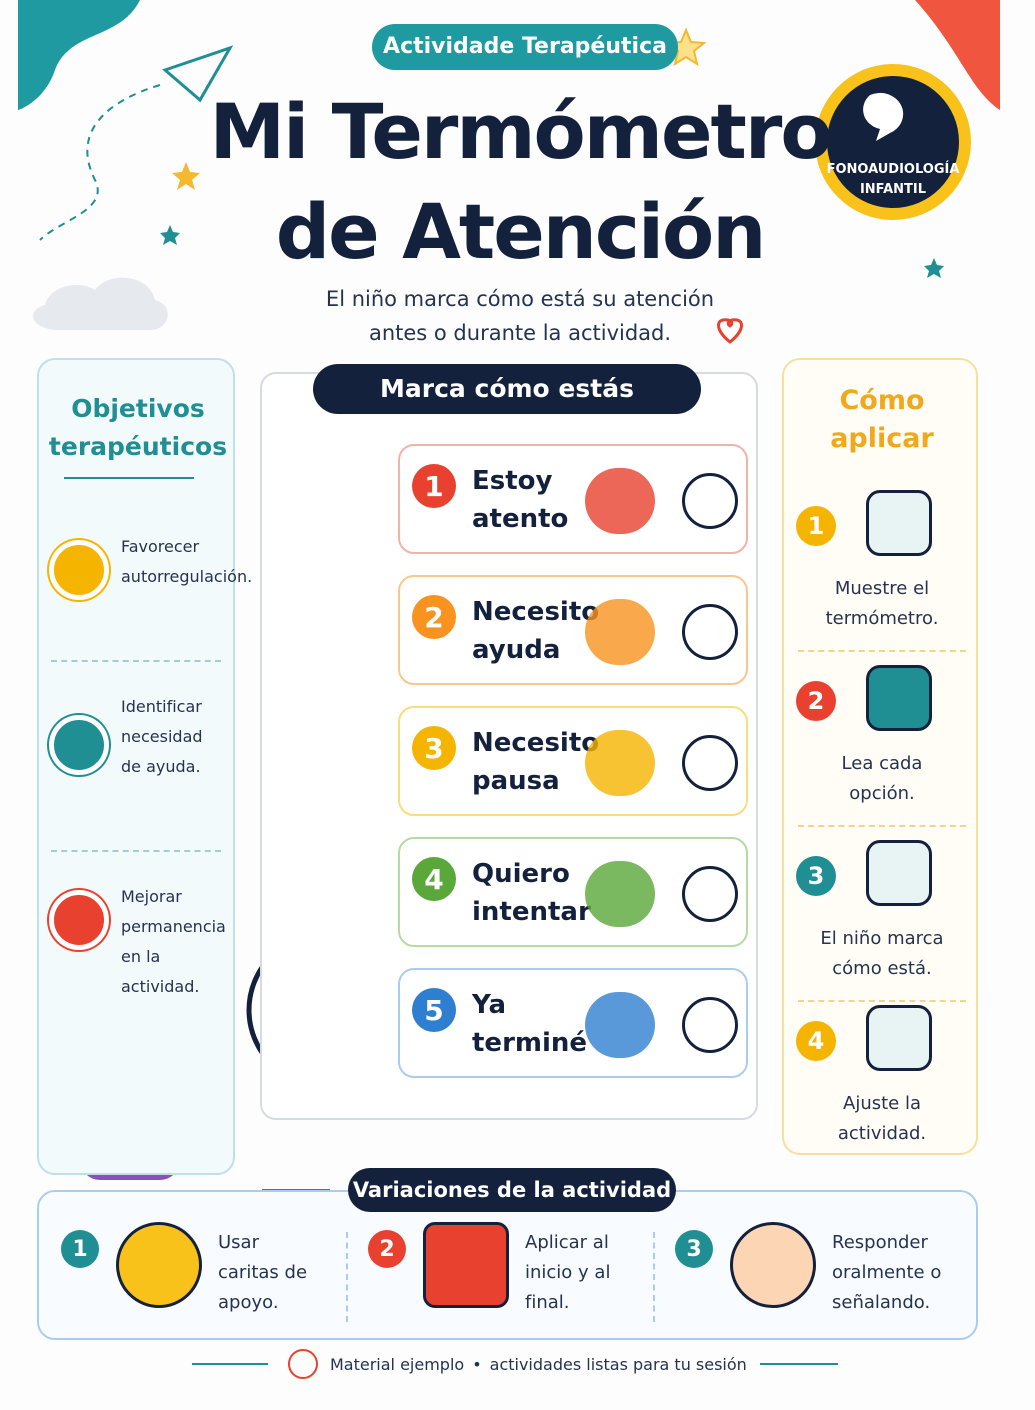 The image size is (1035, 1410). I want to click on option-label: Necesito ayuda, so click(537, 631).